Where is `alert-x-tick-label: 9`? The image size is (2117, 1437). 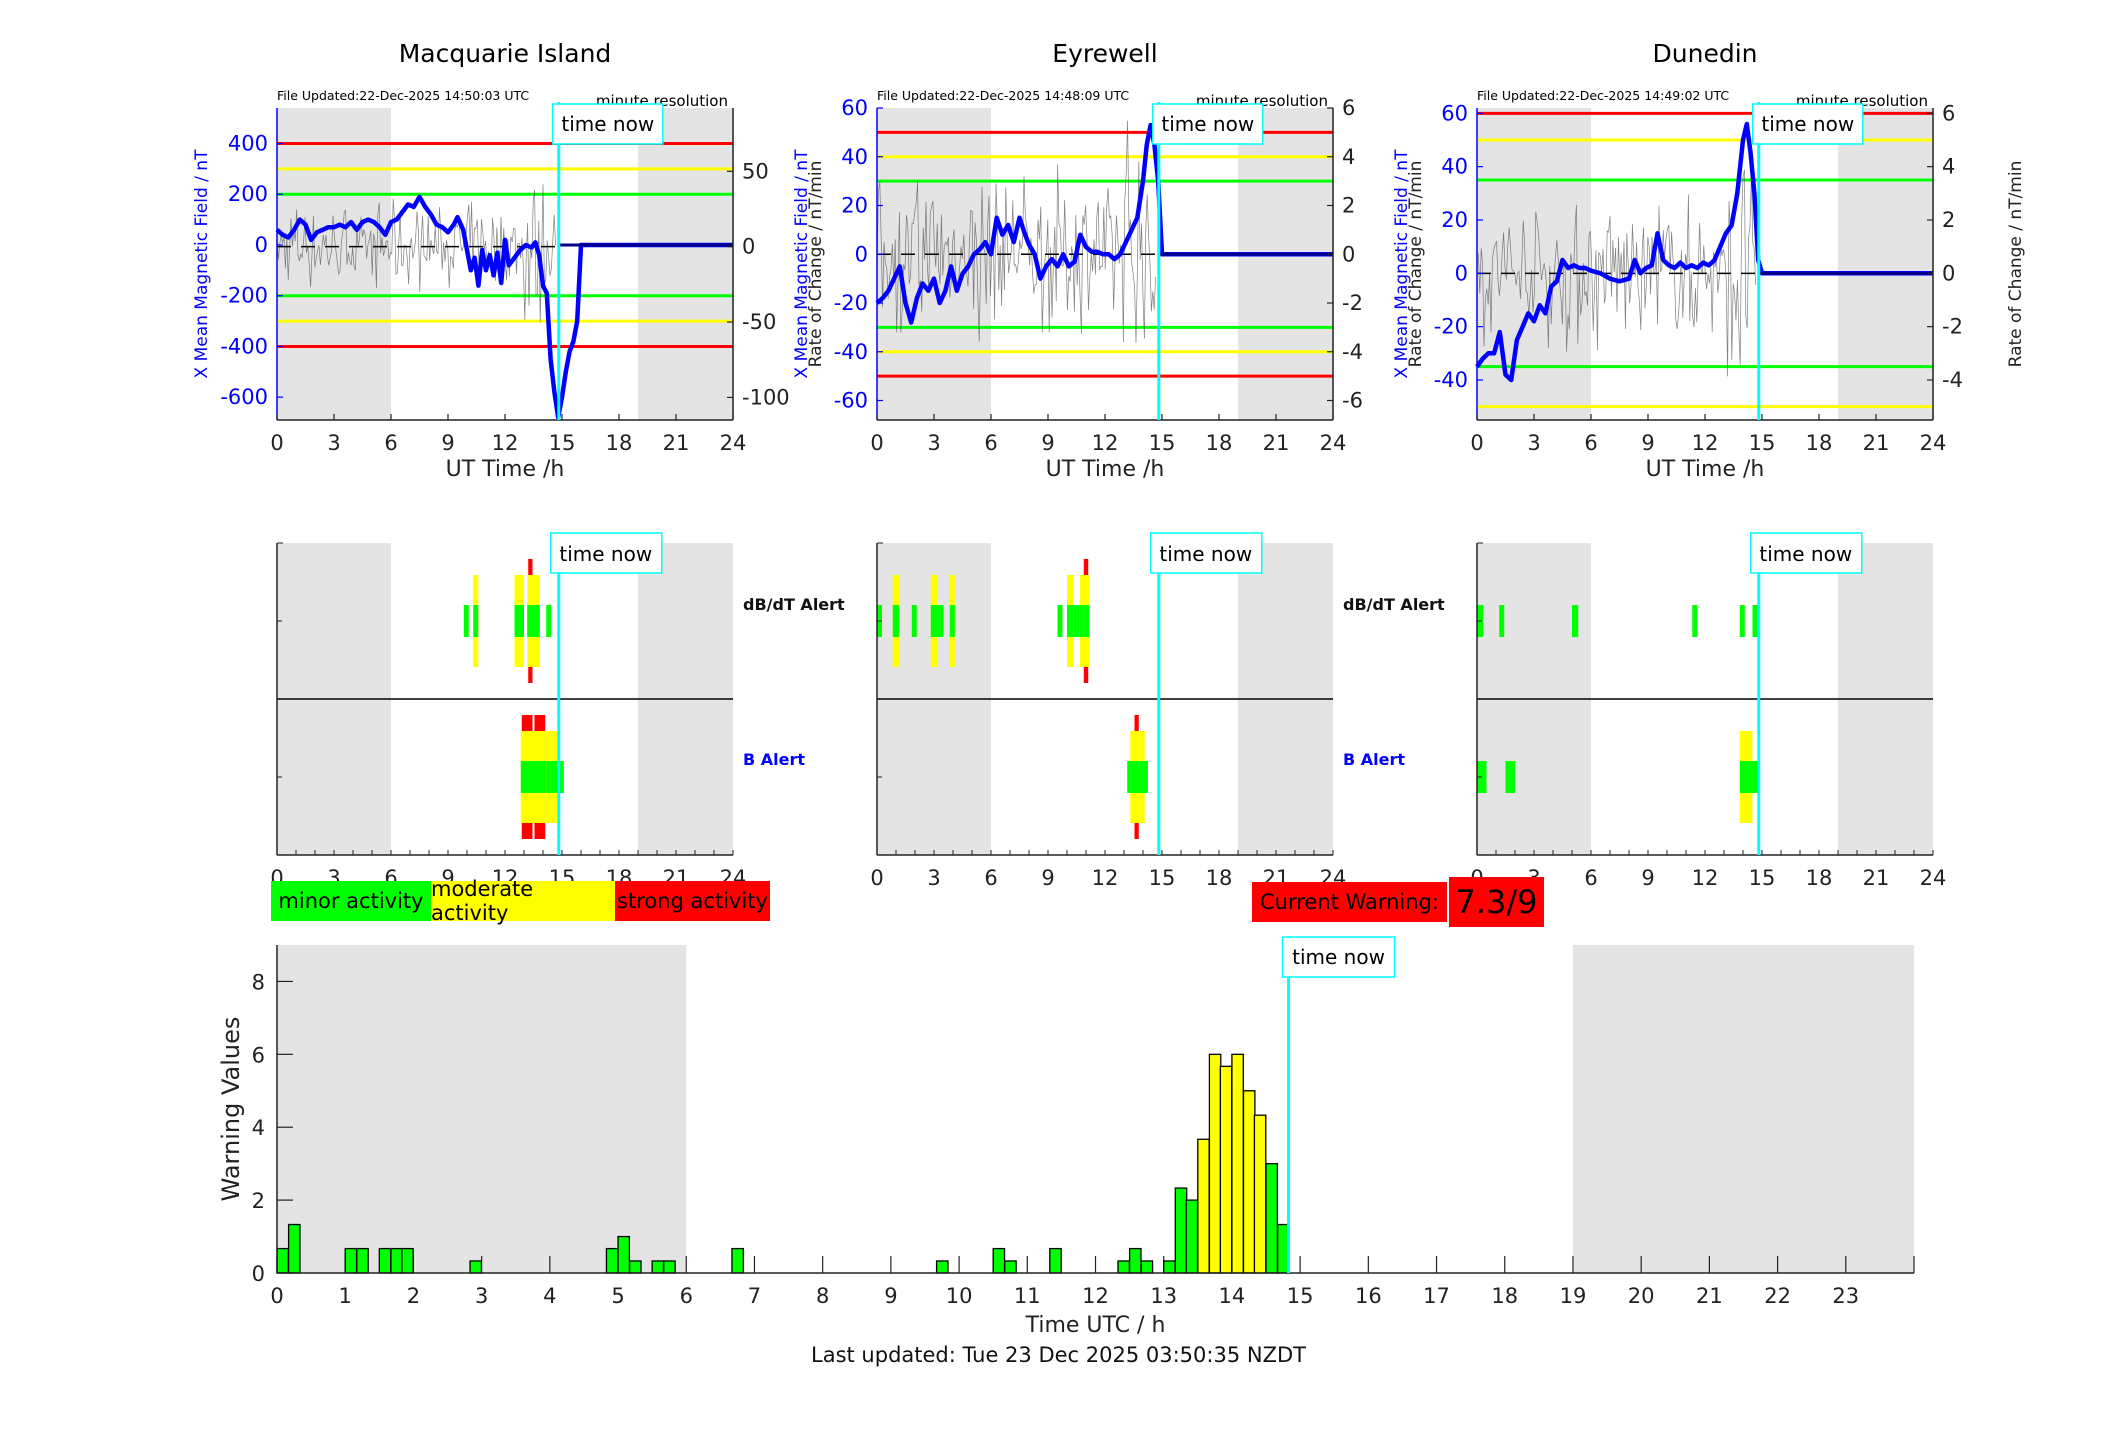
alert-x-tick-label: 9 is located at coordinates (1647, 878).